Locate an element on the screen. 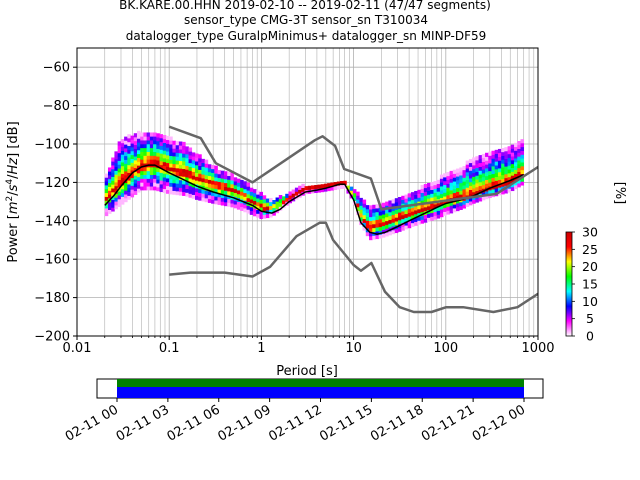 The height and width of the screenshot is (480, 640). y-axis-ticks: −60 −80 −100 −120 −140 −160 −180 −200 is located at coordinates (55, 203).